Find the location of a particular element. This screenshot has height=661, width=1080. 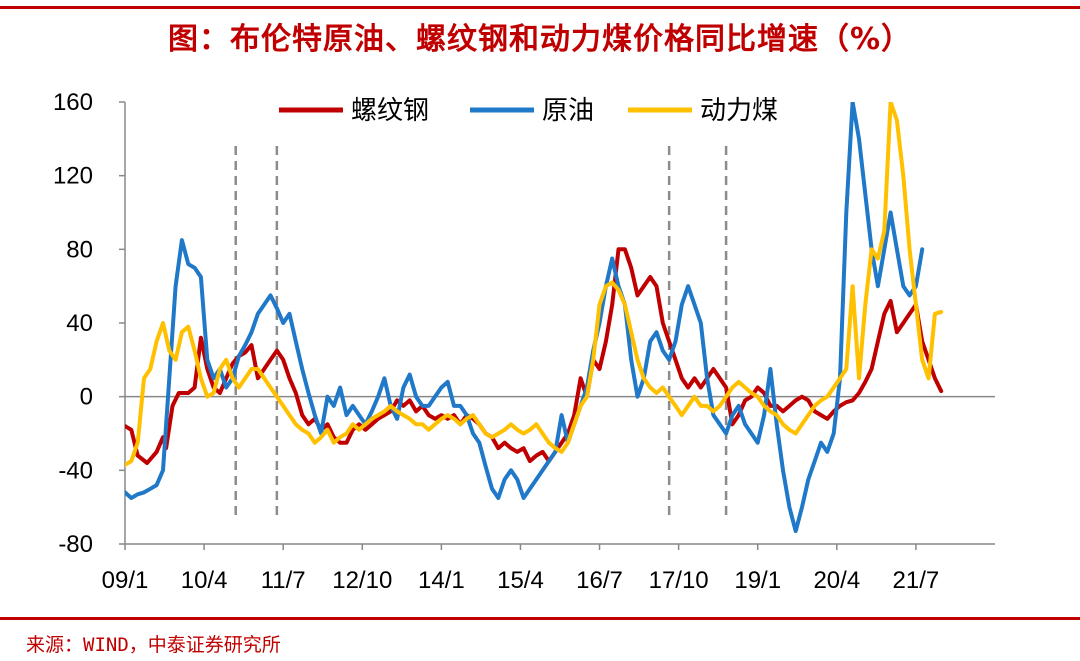

x-tick-label: 09/1 is located at coordinates (125, 580).